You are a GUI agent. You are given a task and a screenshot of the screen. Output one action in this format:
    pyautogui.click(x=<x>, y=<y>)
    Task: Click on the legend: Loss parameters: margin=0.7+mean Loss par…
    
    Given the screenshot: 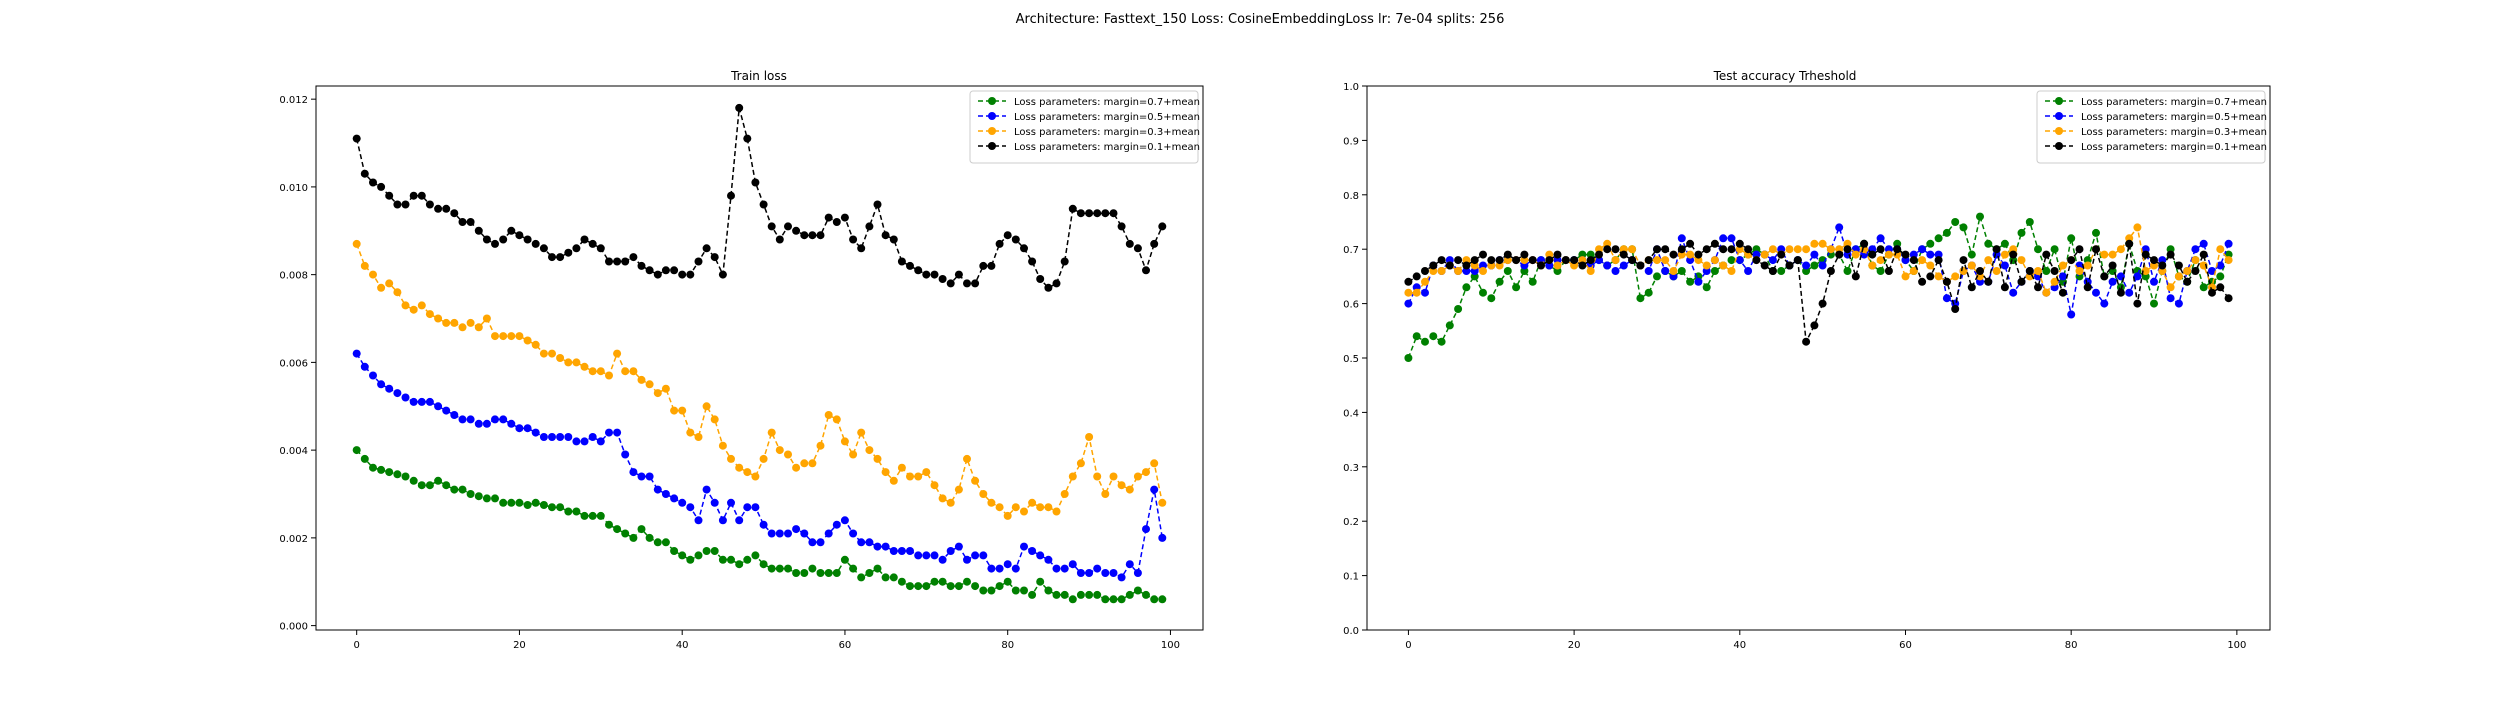 What is the action you would take?
    pyautogui.click(x=1084, y=127)
    